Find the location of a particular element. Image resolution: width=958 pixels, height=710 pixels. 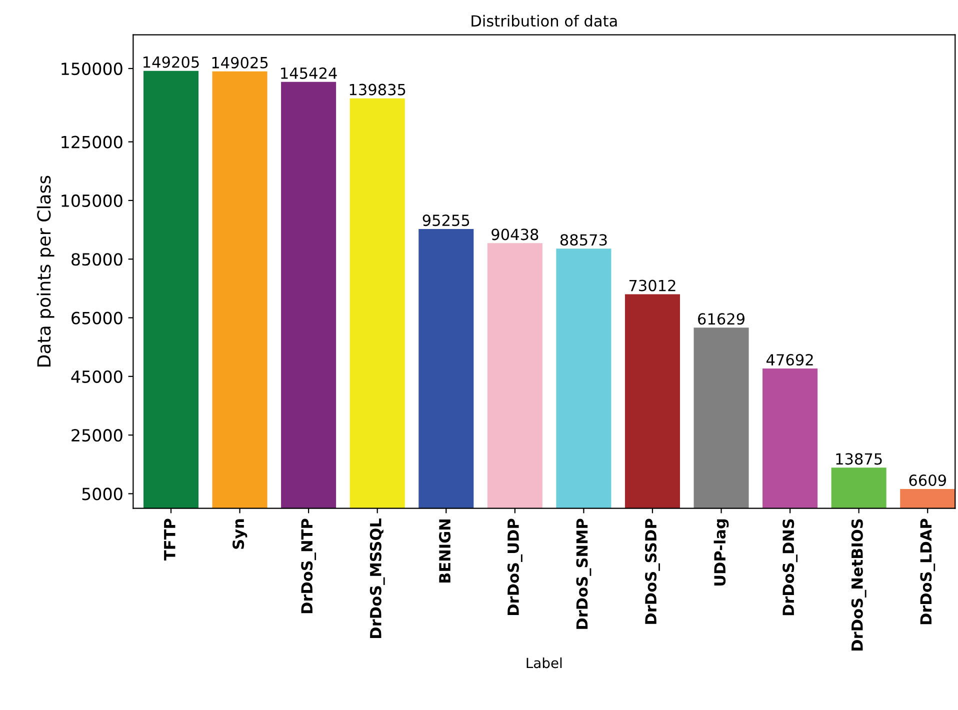

x-axis-title: Label is located at coordinates (544, 662).